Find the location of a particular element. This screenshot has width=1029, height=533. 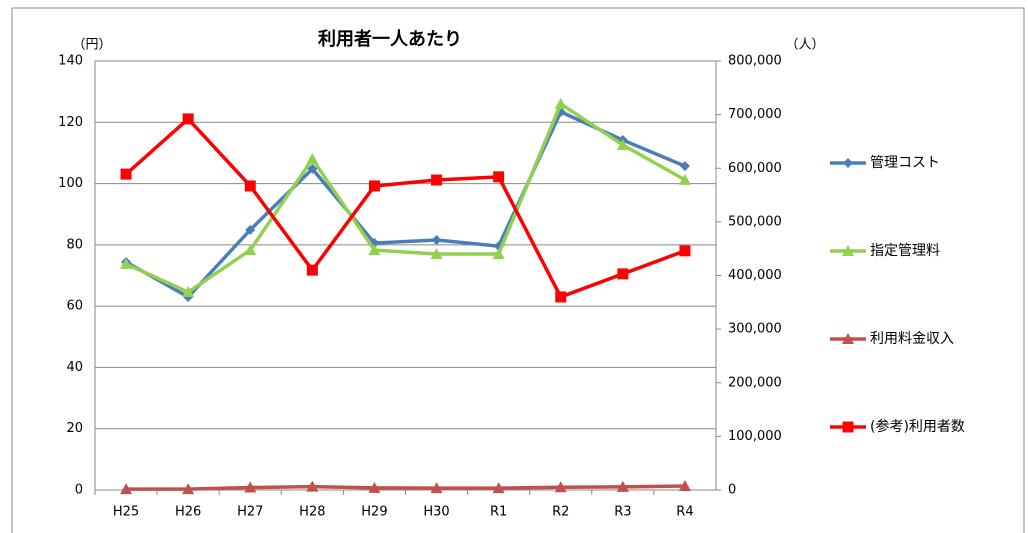

y-tick-label: 100 is located at coordinates (70, 183).